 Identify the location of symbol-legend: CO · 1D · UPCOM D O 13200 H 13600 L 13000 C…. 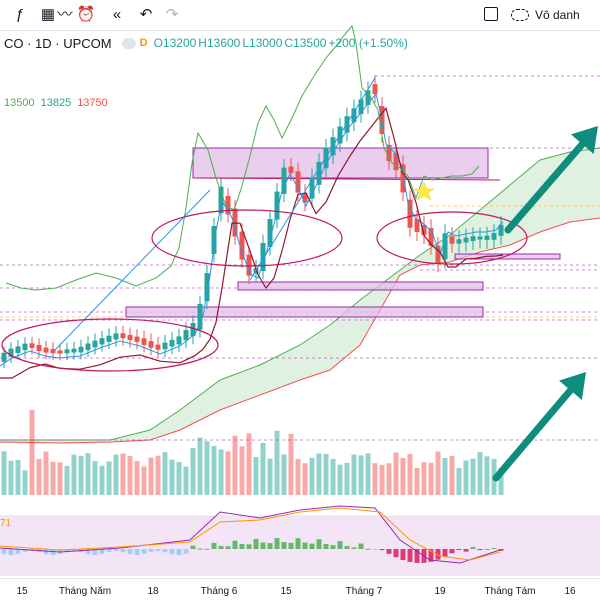
(207, 43).